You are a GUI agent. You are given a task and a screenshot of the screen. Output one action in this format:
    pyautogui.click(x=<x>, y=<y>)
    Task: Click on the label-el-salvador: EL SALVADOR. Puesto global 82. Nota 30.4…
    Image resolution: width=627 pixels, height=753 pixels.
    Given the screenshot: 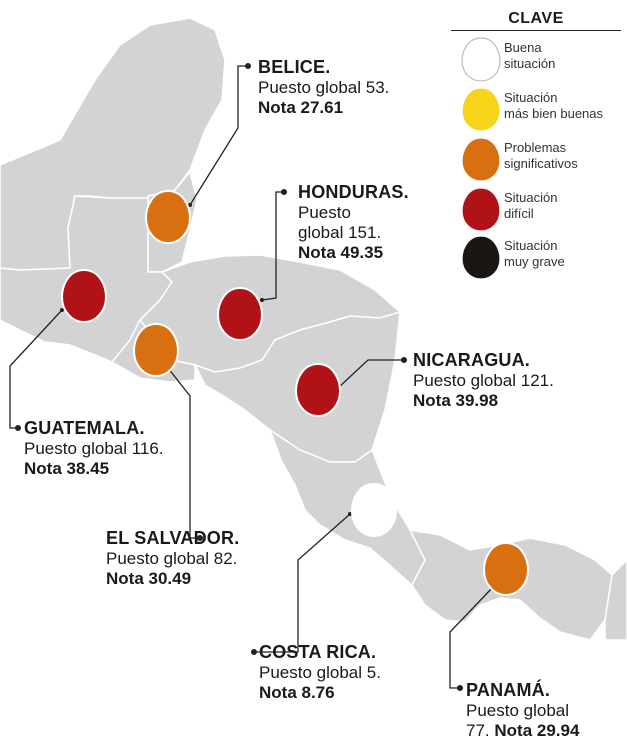 What is the action you would take?
    pyautogui.click(x=172, y=558)
    